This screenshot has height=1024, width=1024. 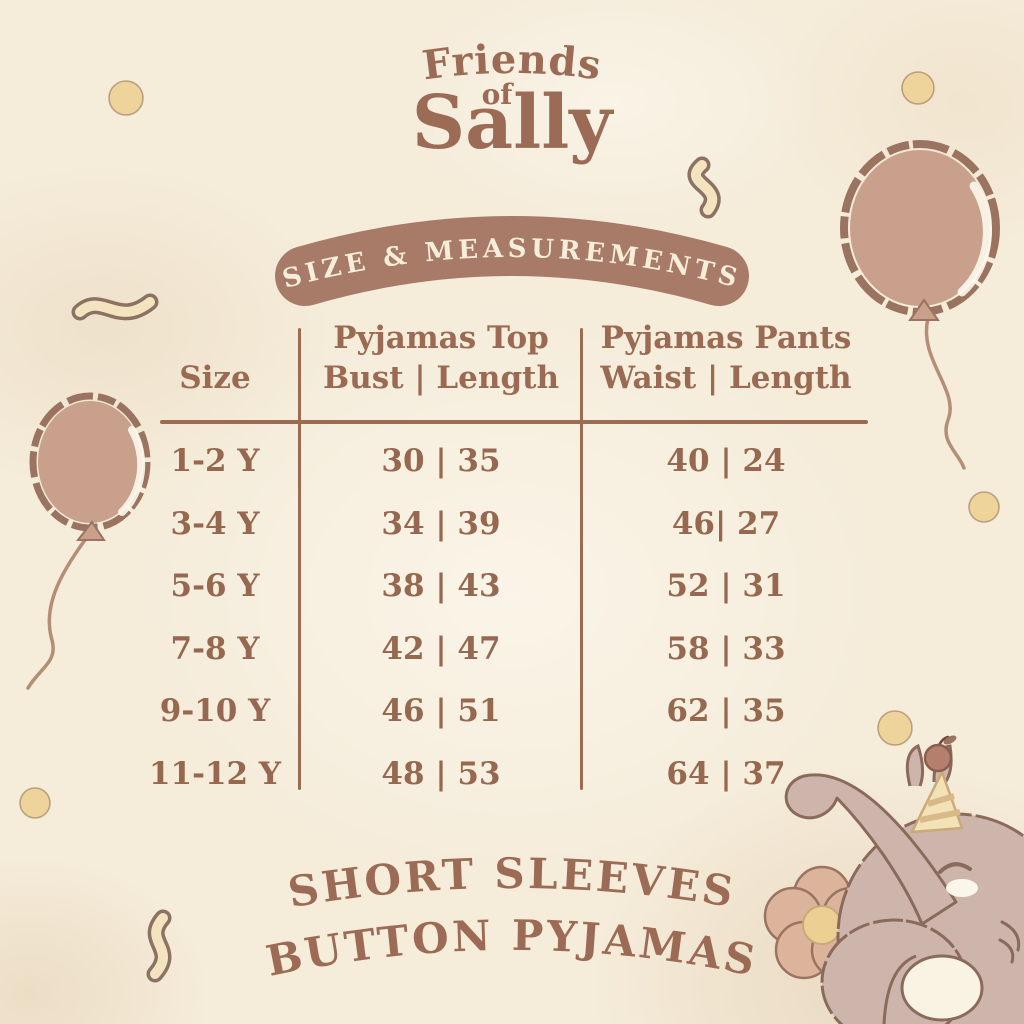 What do you see at coordinates (441, 378) in the screenshot?
I see `column-sublabel: Bust | Length` at bounding box center [441, 378].